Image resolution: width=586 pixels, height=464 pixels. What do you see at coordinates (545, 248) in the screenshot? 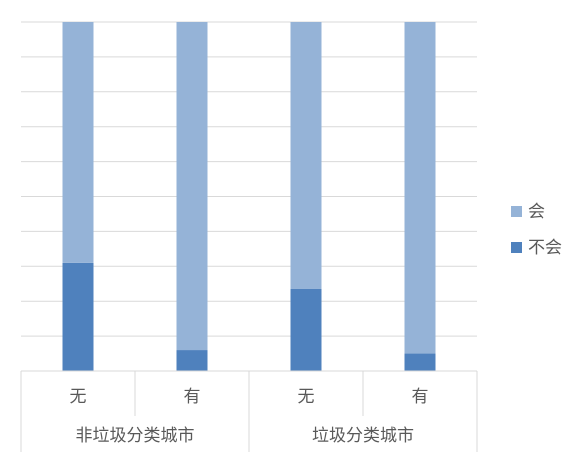
I see `legend-label: 不会` at bounding box center [545, 248].